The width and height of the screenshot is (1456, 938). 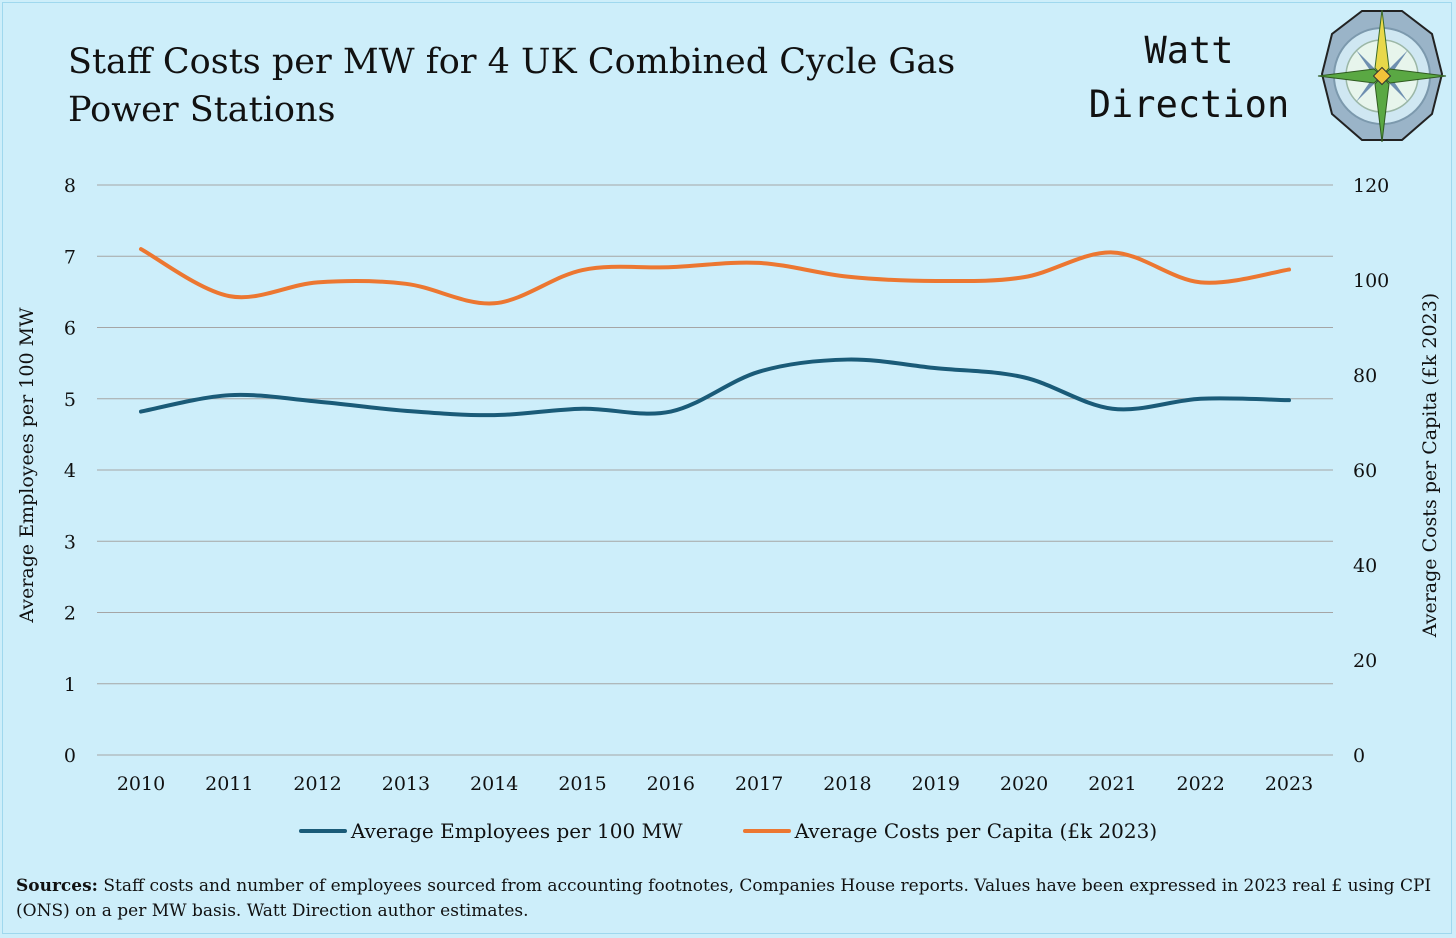 What do you see at coordinates (715, 276) in the screenshot?
I see `series-line-costs` at bounding box center [715, 276].